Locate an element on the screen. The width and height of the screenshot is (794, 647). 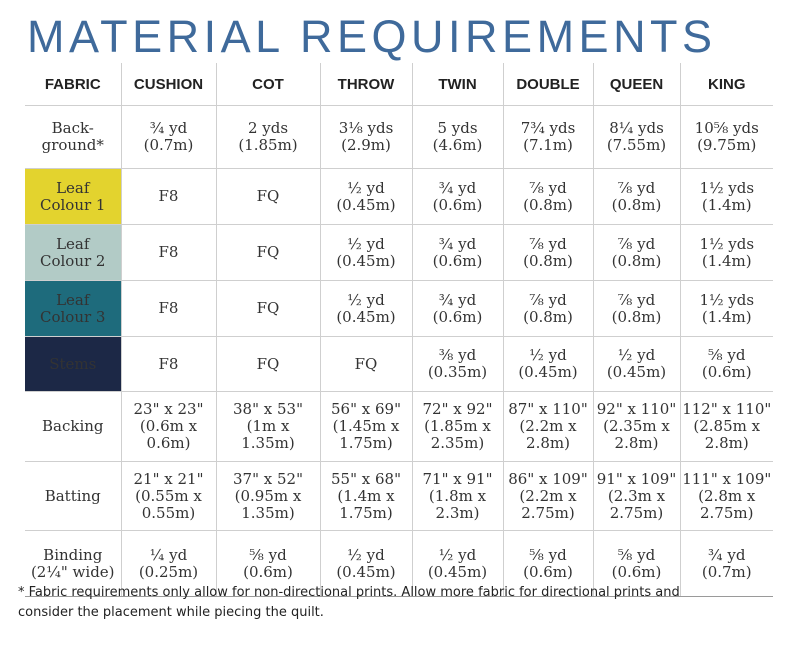
cell-line: 10⅝ yds is located at coordinates (726, 128).